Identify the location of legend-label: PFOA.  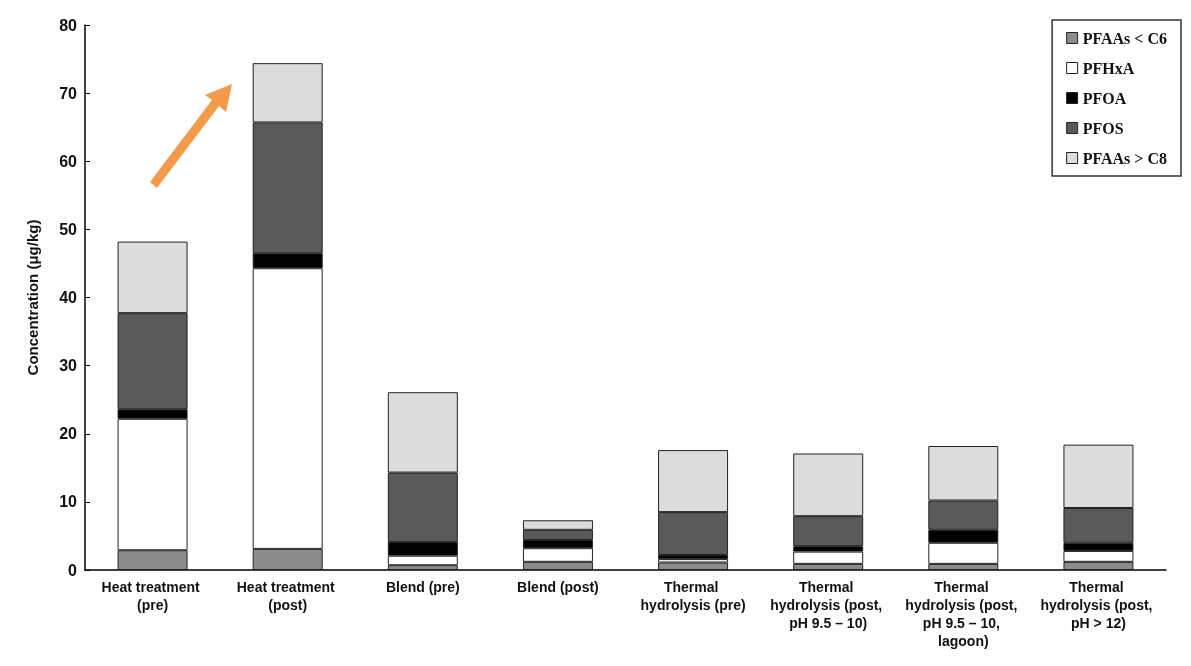
(1104, 98).